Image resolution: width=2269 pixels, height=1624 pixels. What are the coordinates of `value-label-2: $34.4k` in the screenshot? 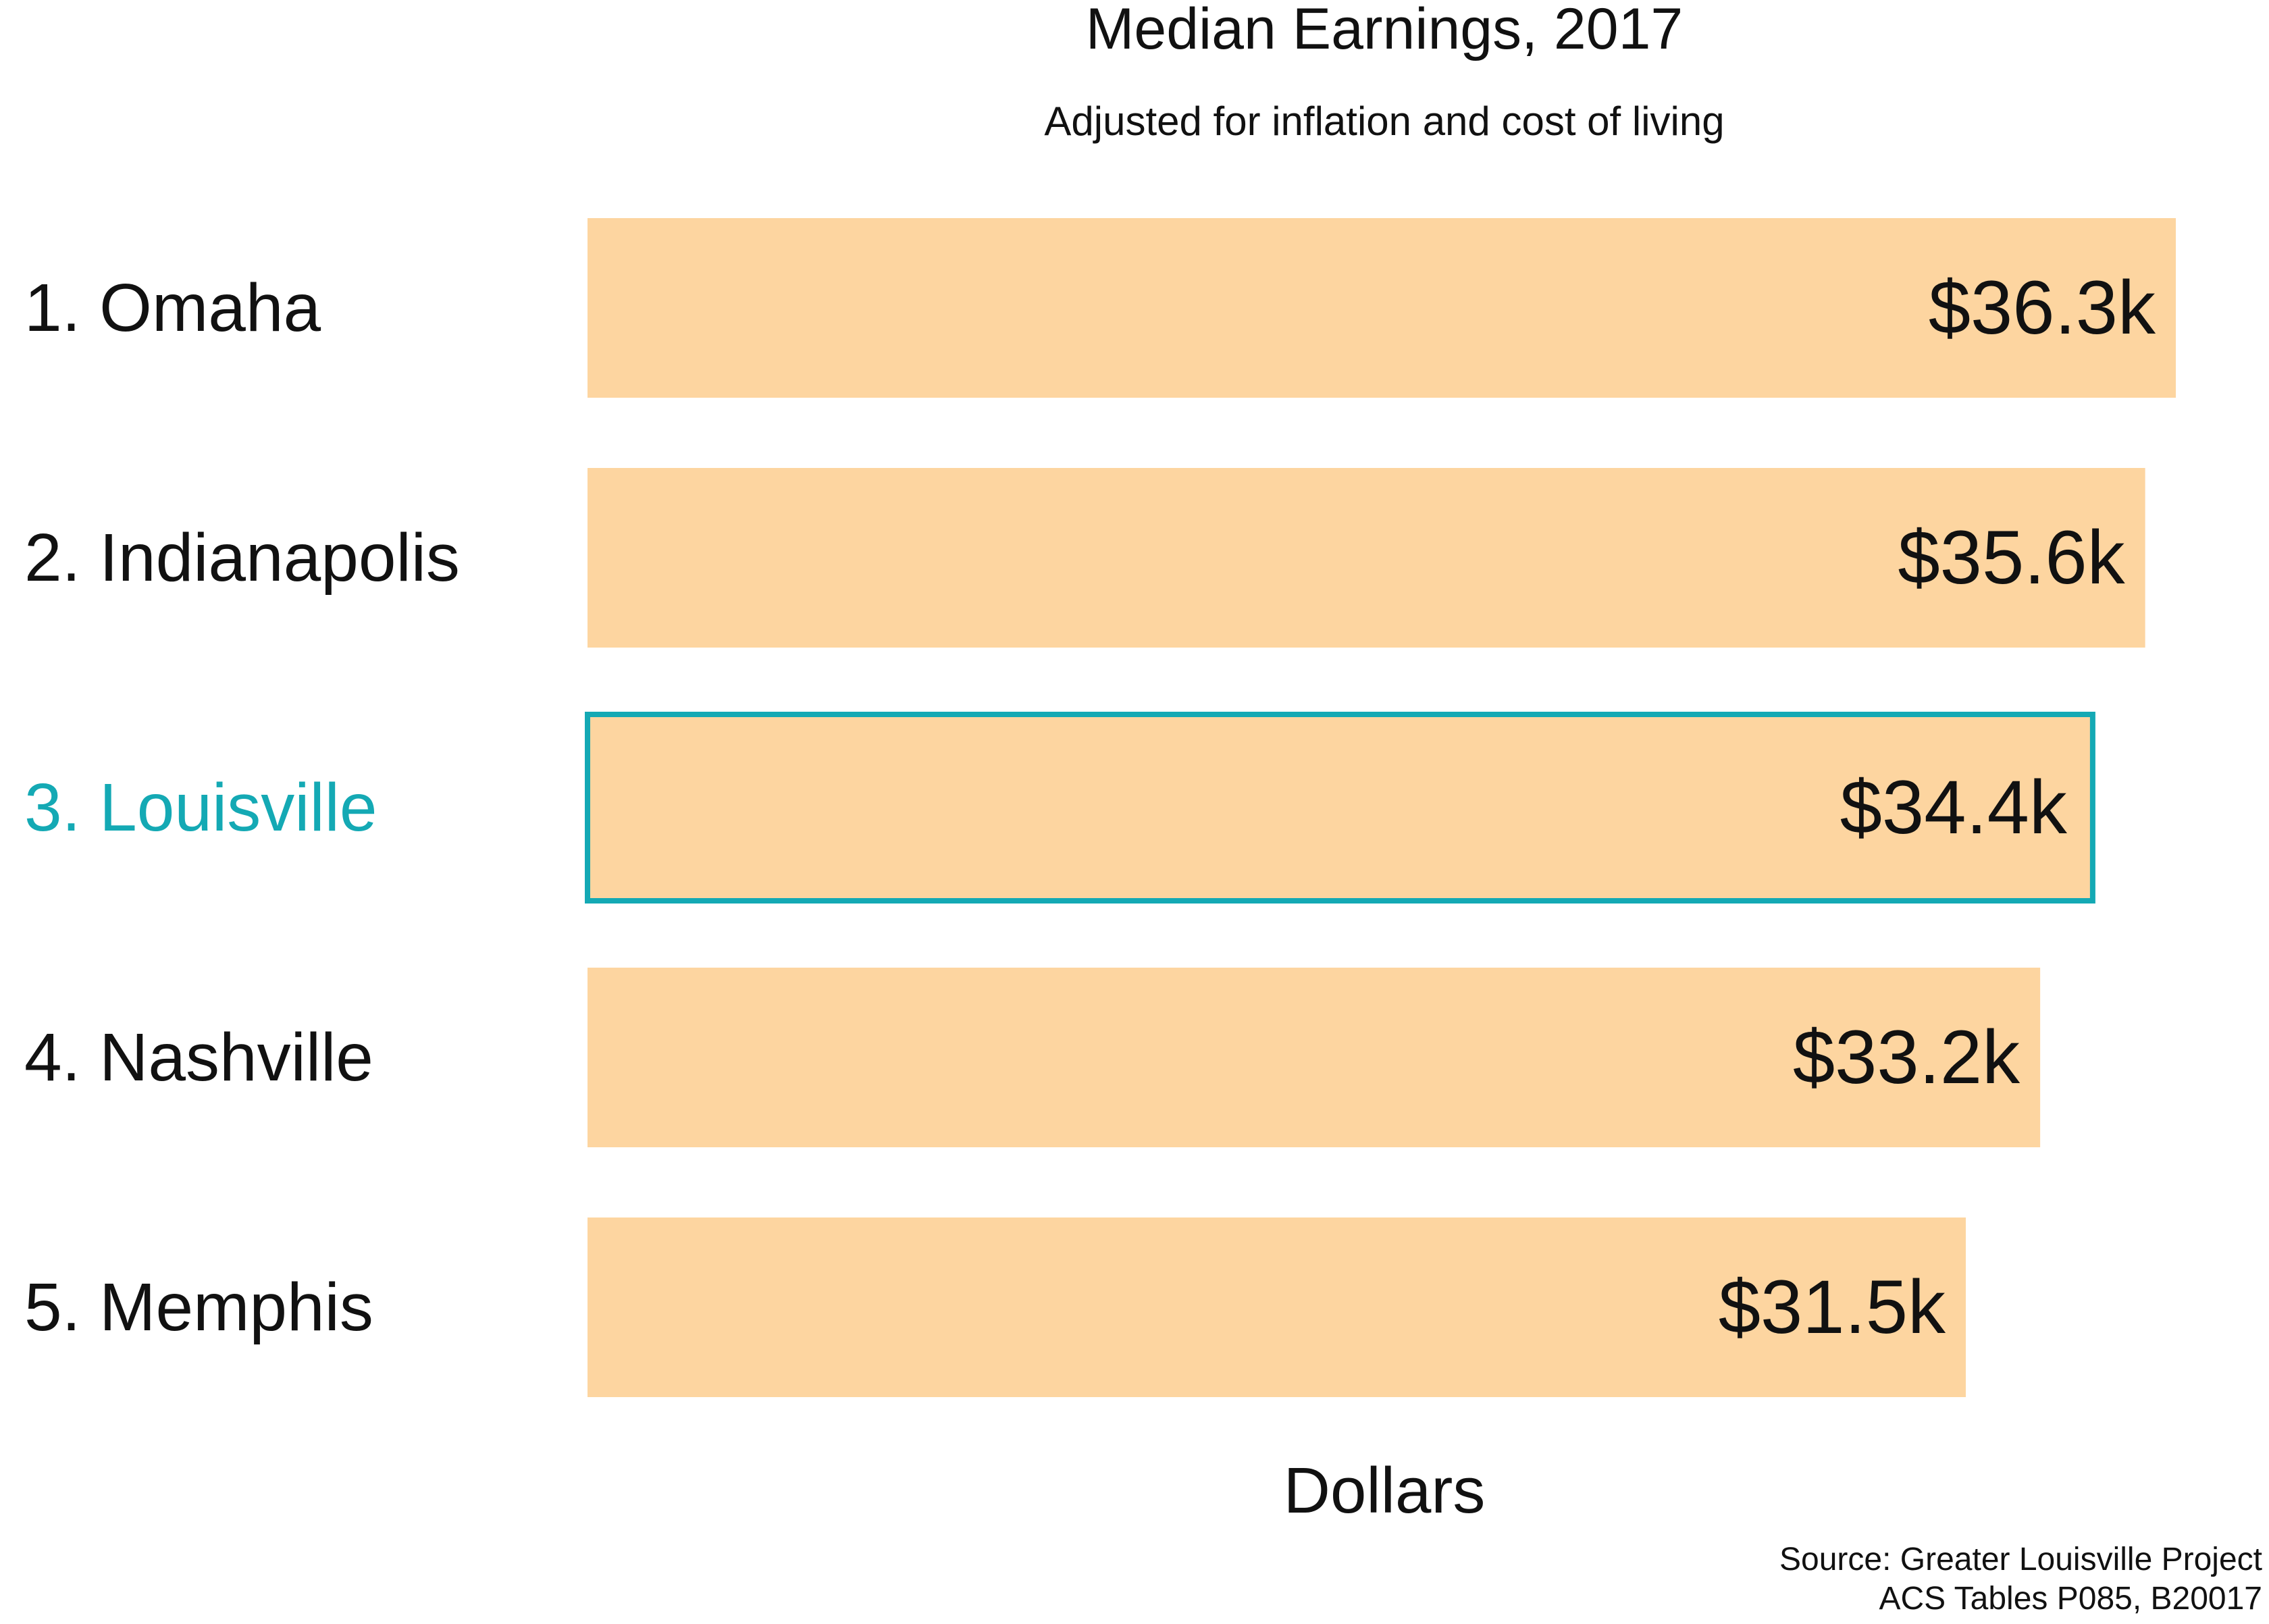 It's located at (1954, 807).